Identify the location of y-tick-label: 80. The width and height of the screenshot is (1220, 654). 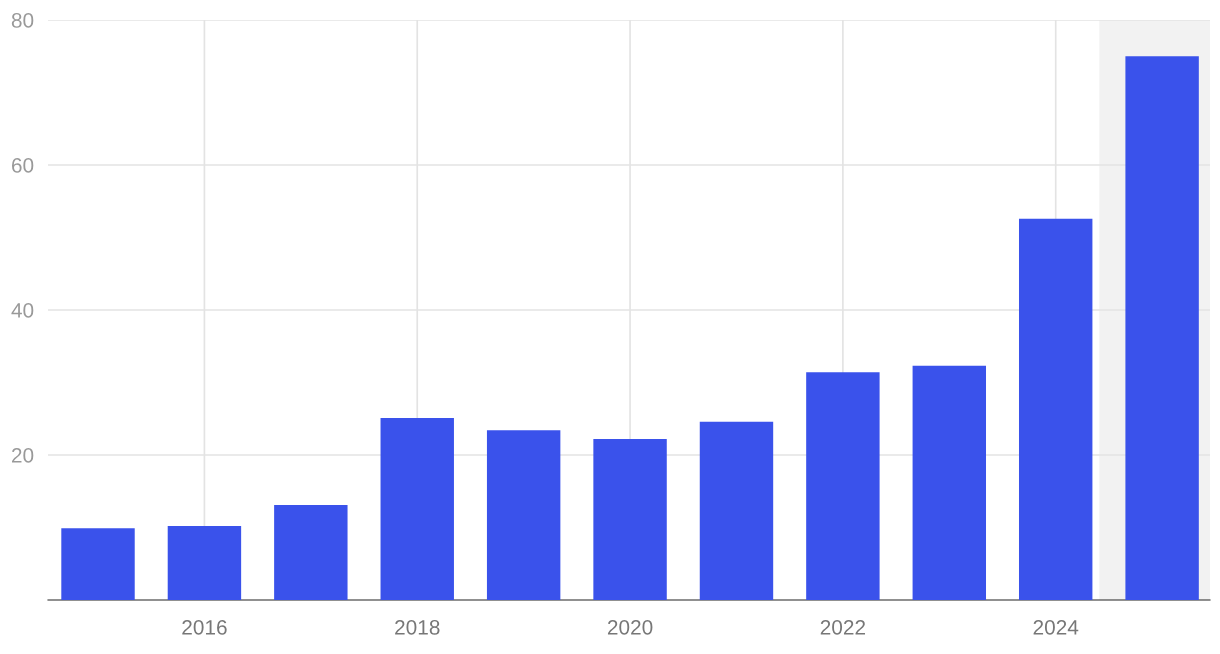
(22, 20).